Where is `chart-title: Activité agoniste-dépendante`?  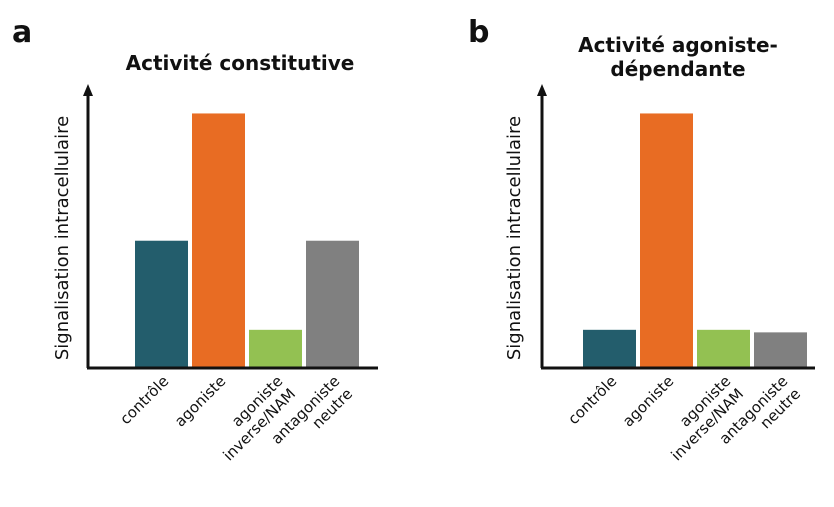
chart-title: Activité agoniste-dépendante is located at coordinates (678, 57).